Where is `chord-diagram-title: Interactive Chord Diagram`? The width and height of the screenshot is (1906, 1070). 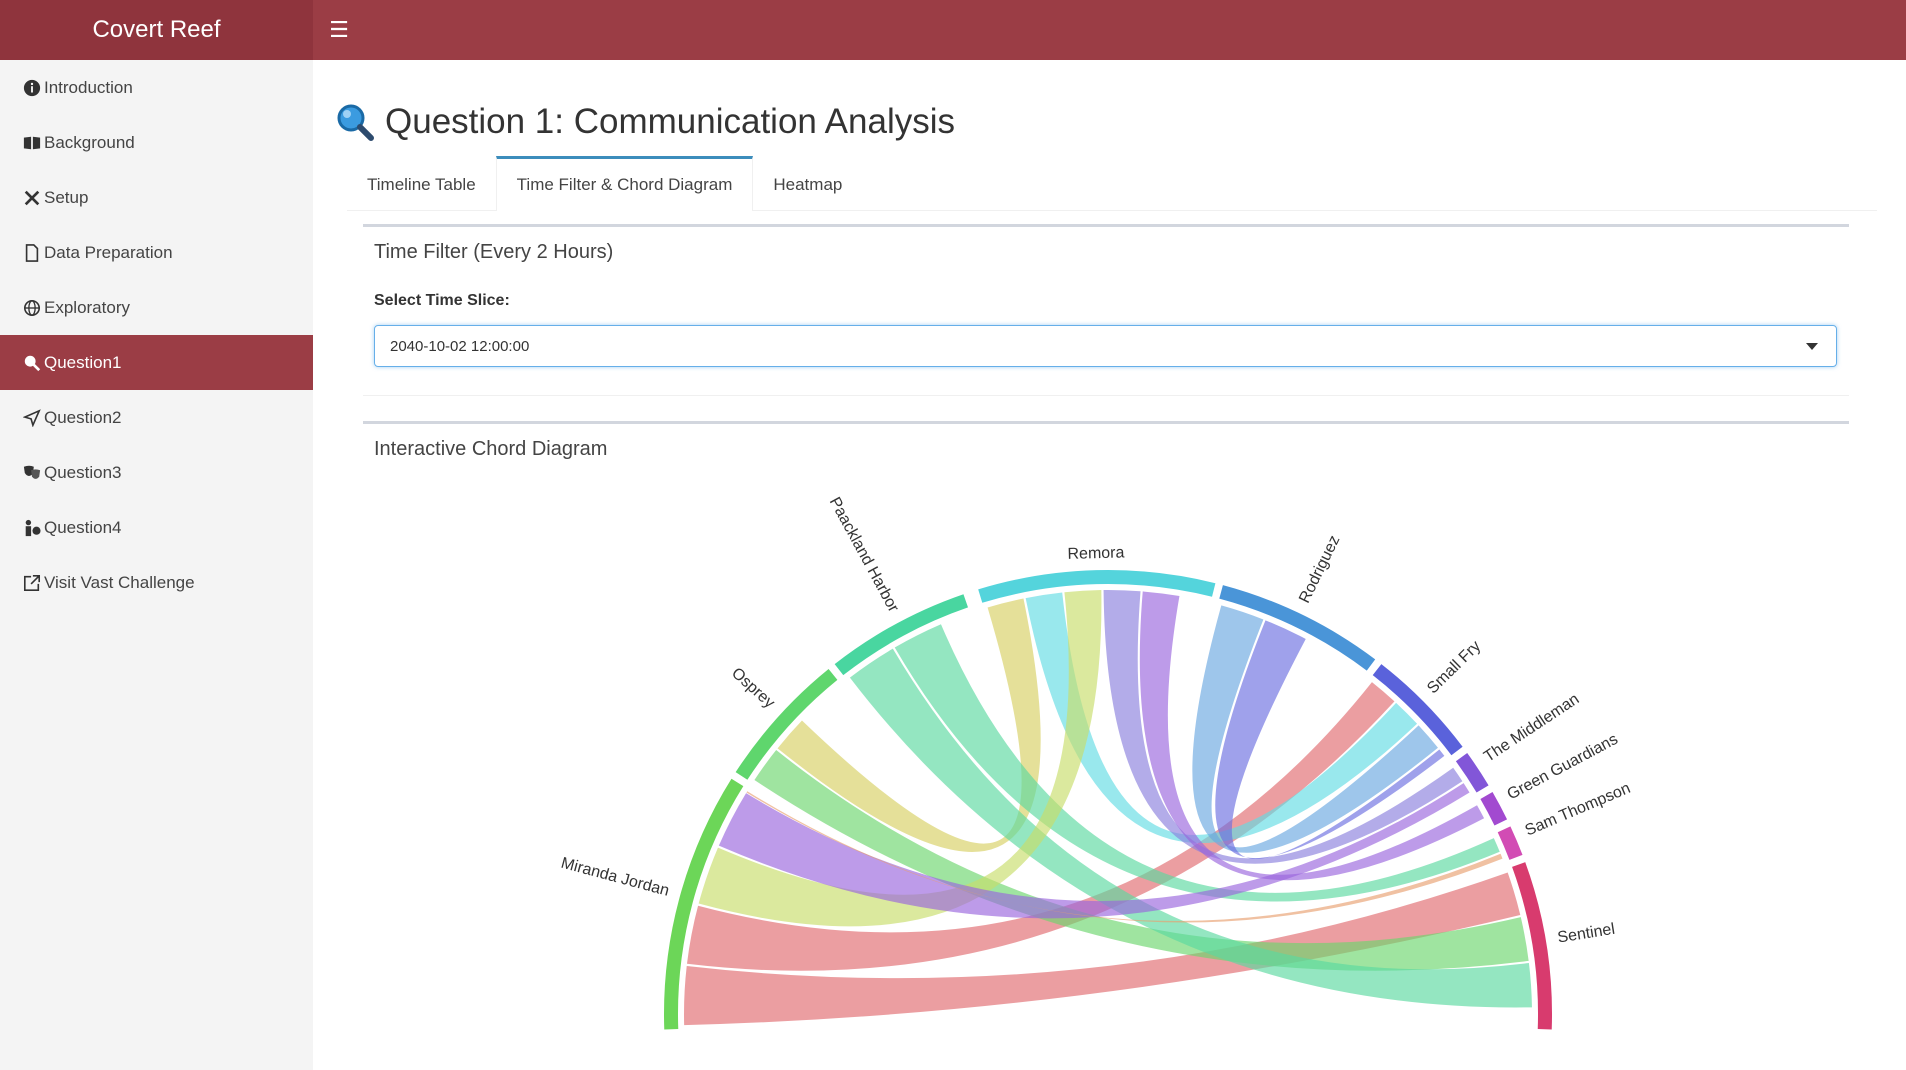 chord-diagram-title: Interactive Chord Diagram is located at coordinates (491, 449).